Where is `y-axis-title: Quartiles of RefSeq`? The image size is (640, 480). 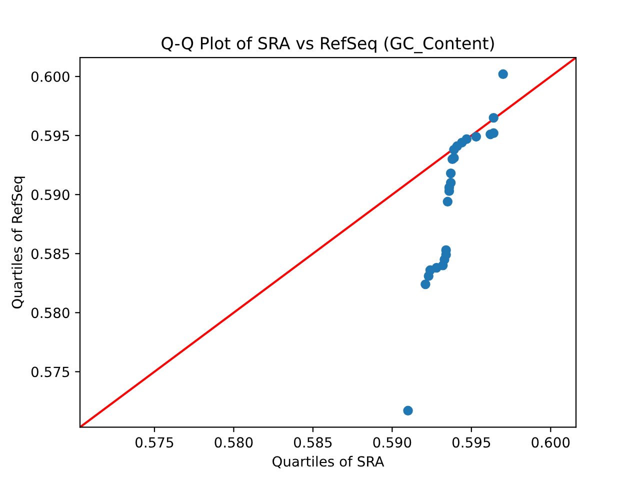 y-axis-title: Quartiles of RefSeq is located at coordinates (18, 242).